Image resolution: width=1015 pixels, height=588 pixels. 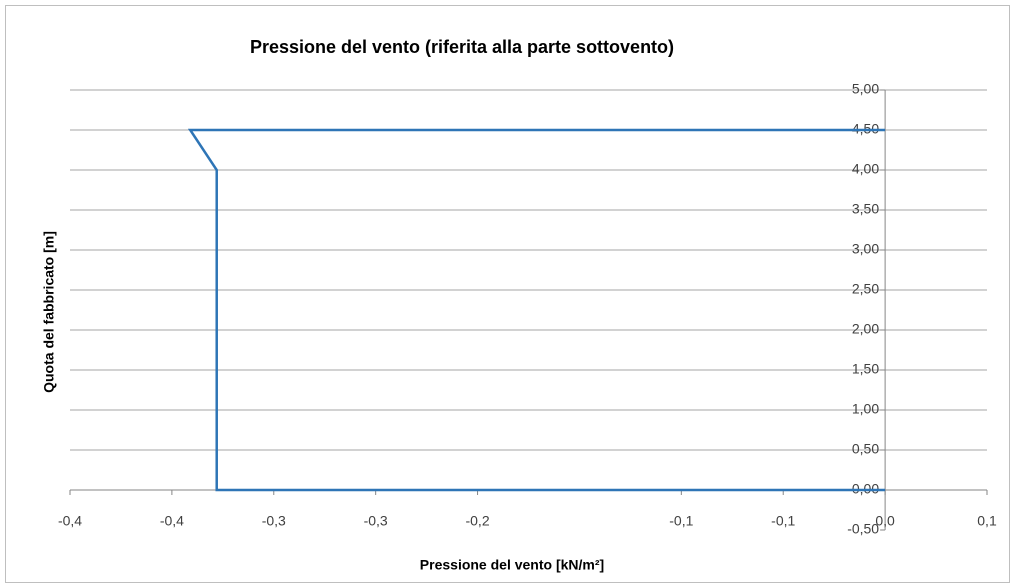 What do you see at coordinates (865, 89) in the screenshot?
I see `y-tick-label: 5,00` at bounding box center [865, 89].